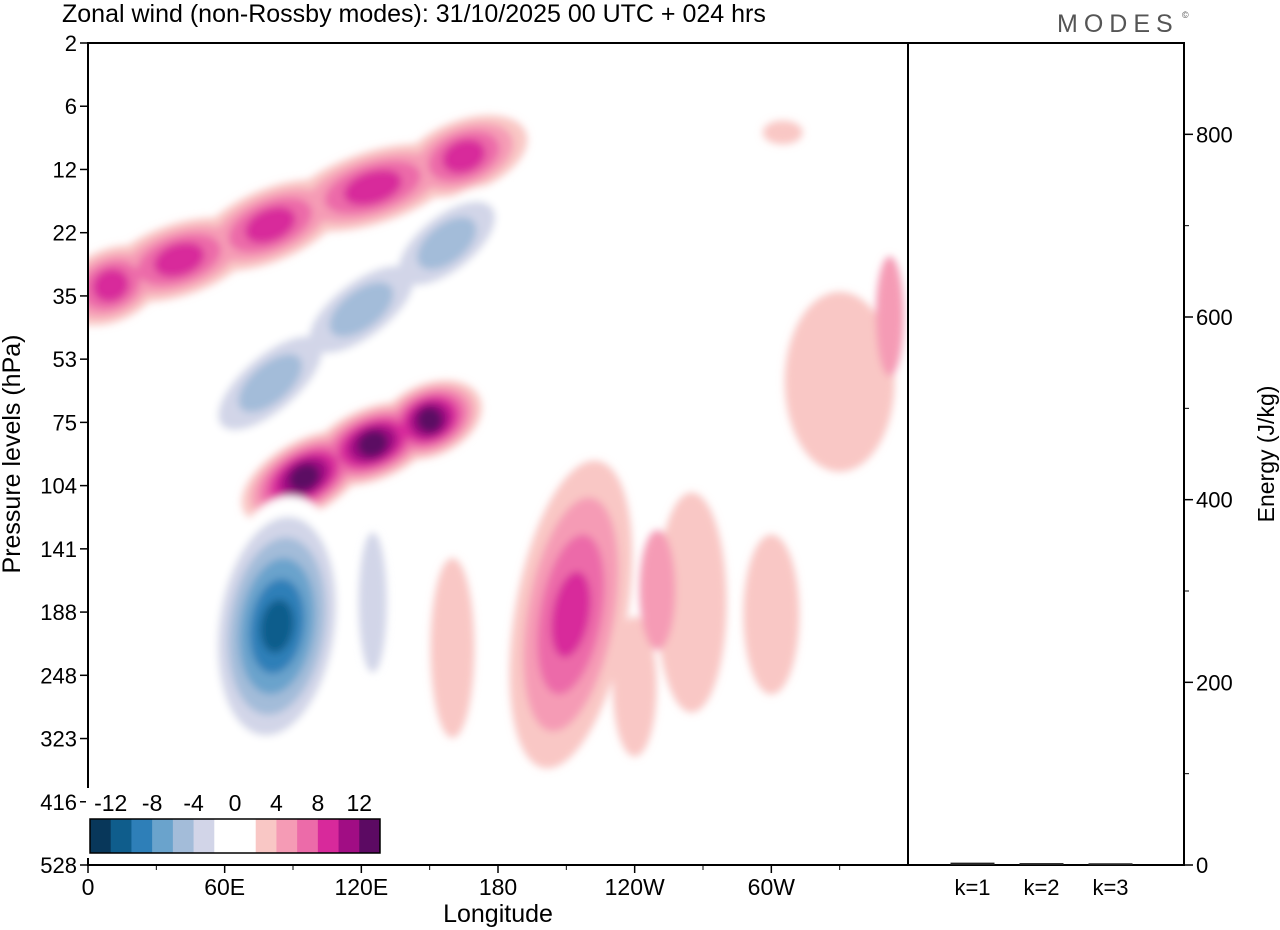 The height and width of the screenshot is (930, 1280). Describe the element at coordinates (461, 882) in the screenshot. I see `x-axis: 0 60E 120E 180 120W 60W` at that location.